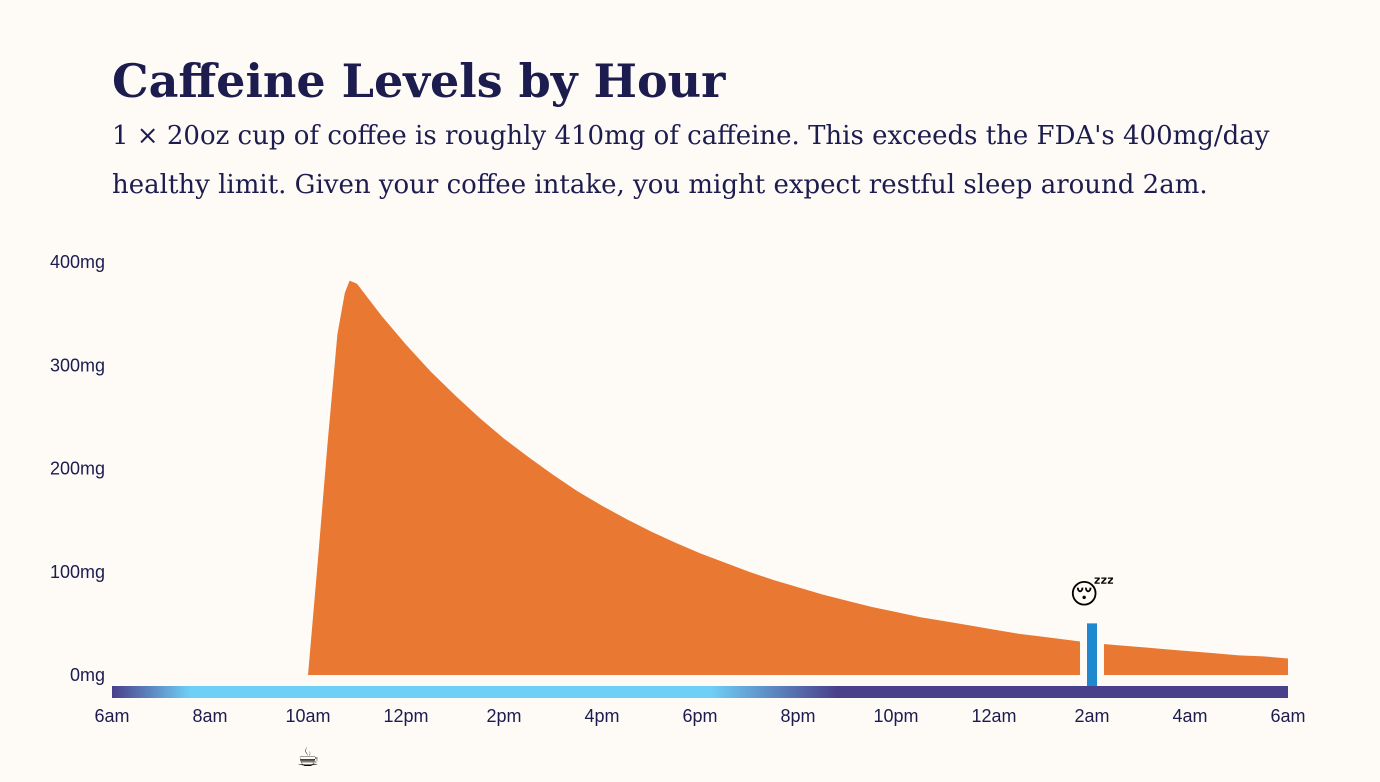 The image size is (1380, 782). Describe the element at coordinates (700, 692) in the screenshot. I see `daylight-bar` at that location.